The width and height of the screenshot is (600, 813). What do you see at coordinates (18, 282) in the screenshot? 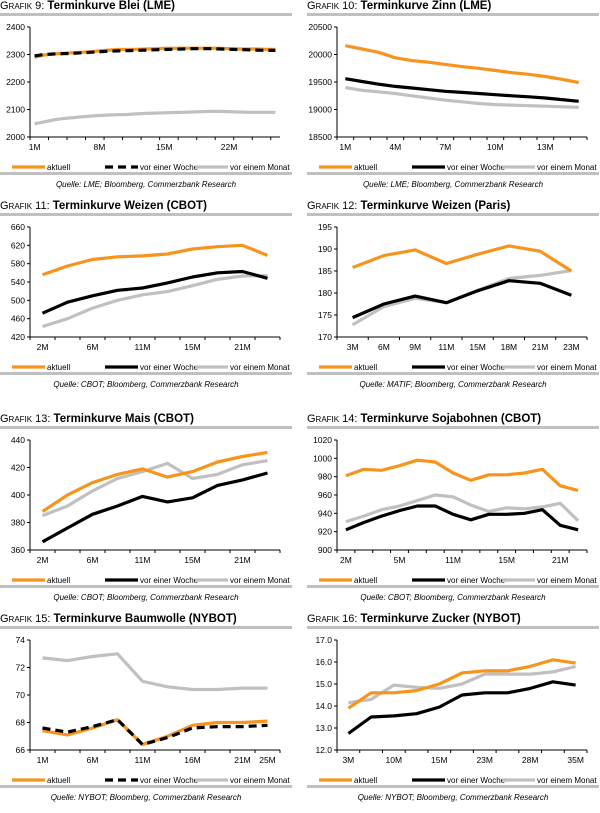
I see `y-tick-label: 540` at bounding box center [18, 282].